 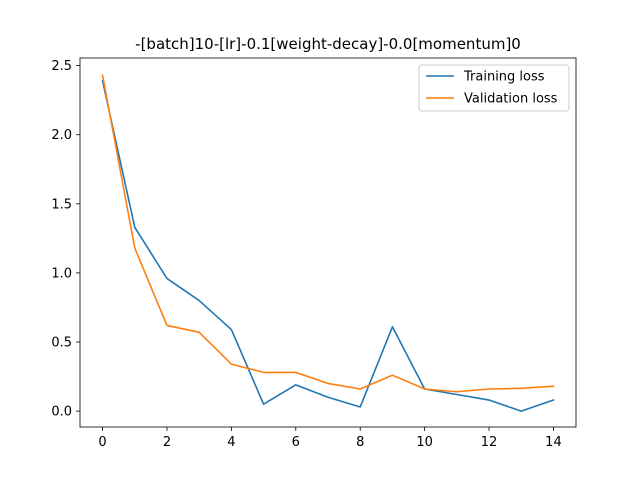 What do you see at coordinates (504, 77) in the screenshot?
I see `legend-label-training-loss: Training loss` at bounding box center [504, 77].